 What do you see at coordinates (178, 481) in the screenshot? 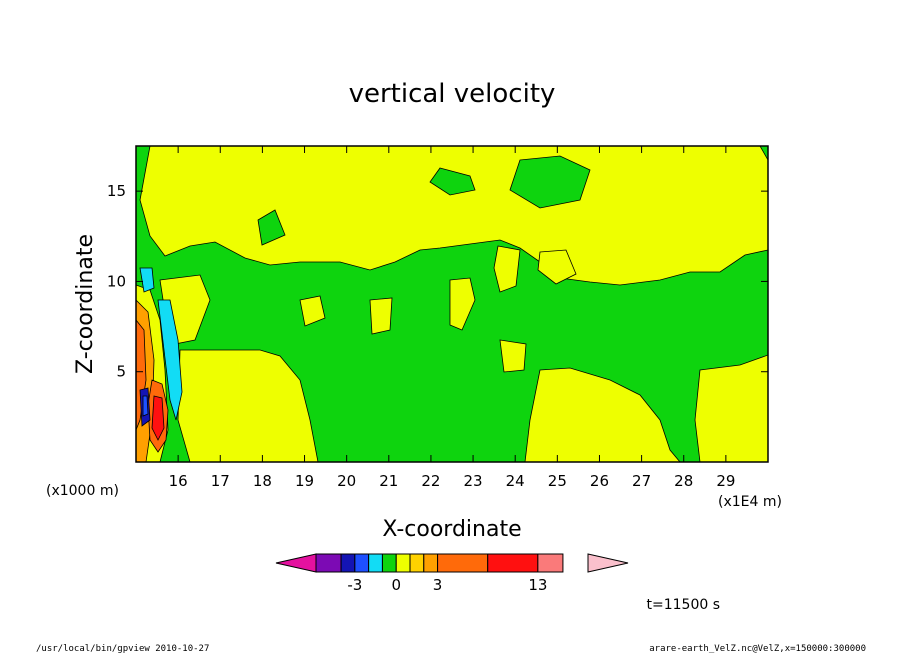
I see `x-tick-label: 16` at bounding box center [178, 481].